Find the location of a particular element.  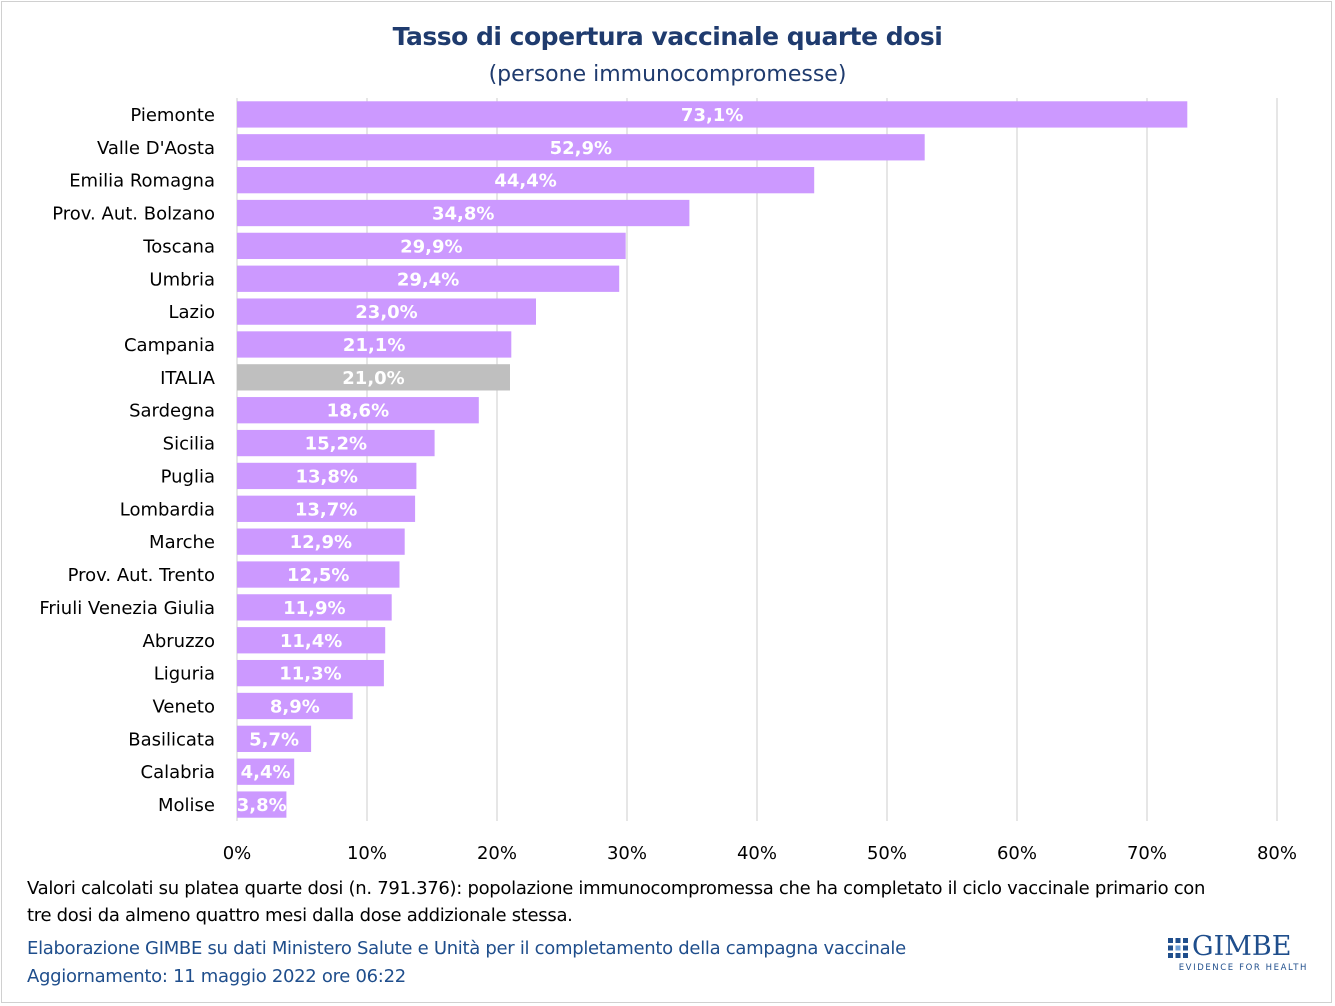

value-label: 34,8% is located at coordinates (463, 214).